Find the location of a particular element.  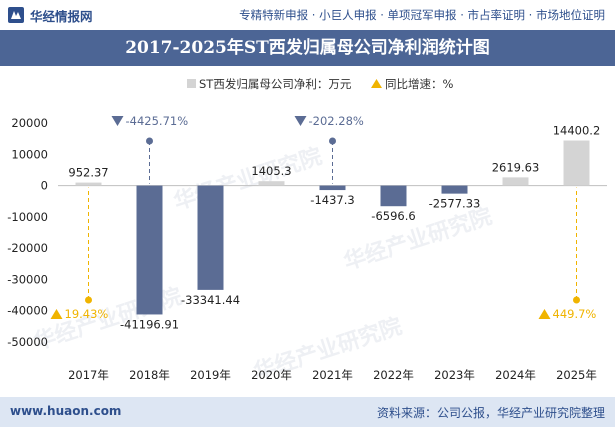

y-tick-label: -50000 is located at coordinates (27, 342).